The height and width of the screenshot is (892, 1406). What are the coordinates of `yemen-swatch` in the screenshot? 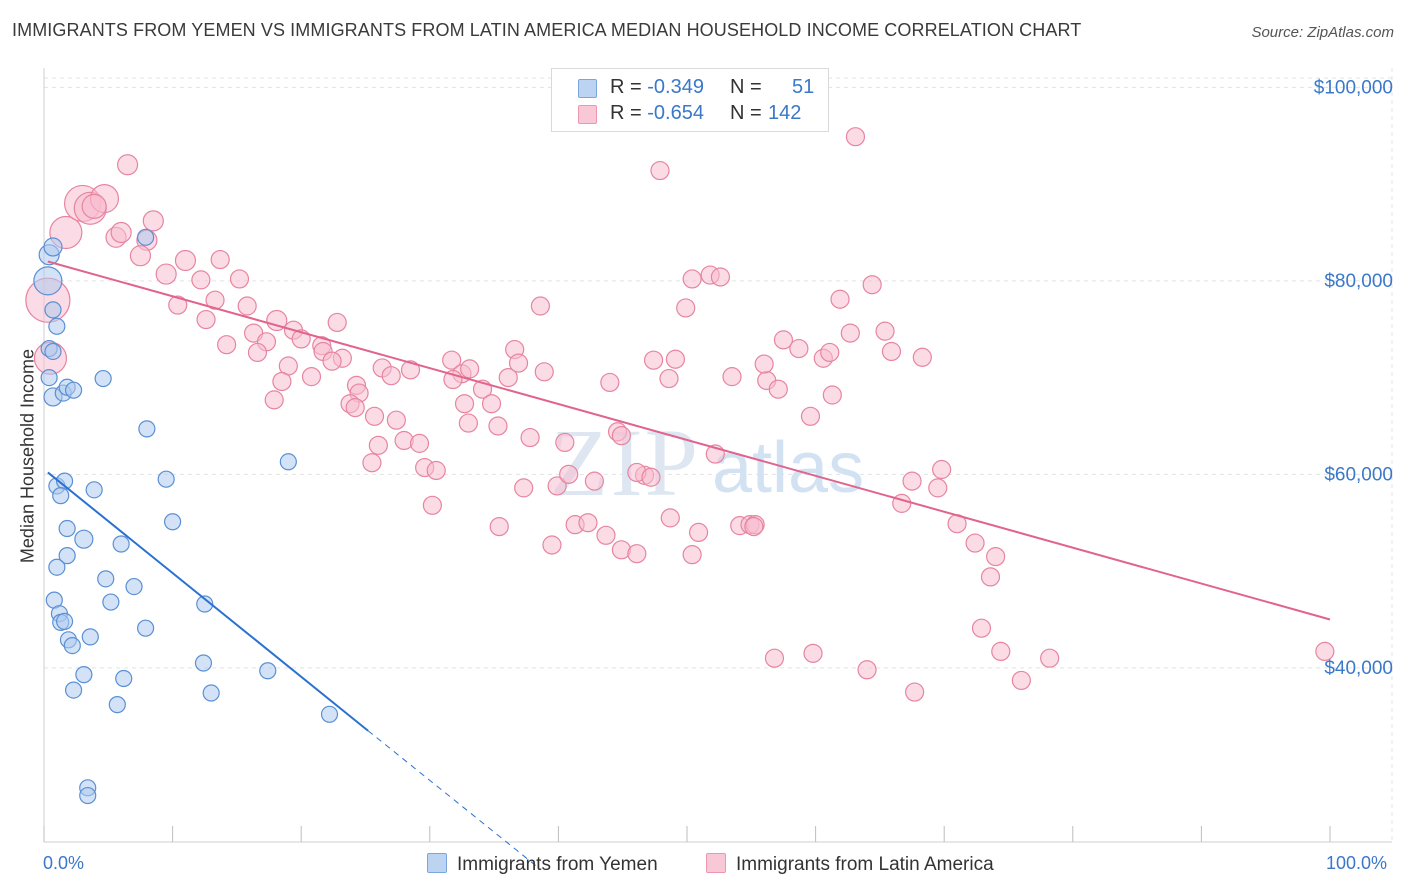 It's located at (587, 88).